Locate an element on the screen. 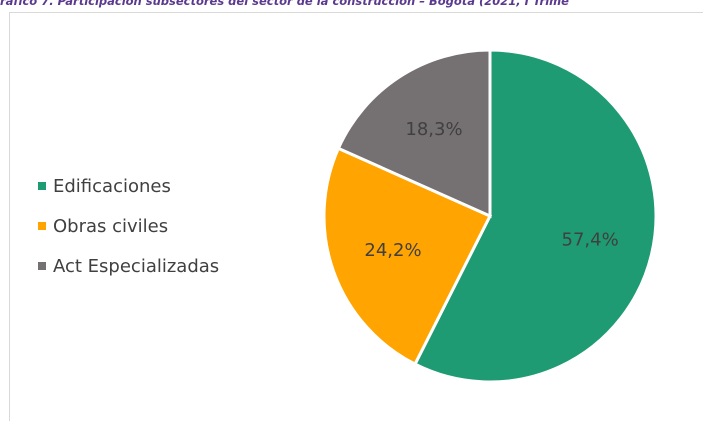 The image size is (703, 421). legend-label-act-especializadas: Act Especializadas is located at coordinates (136, 266).